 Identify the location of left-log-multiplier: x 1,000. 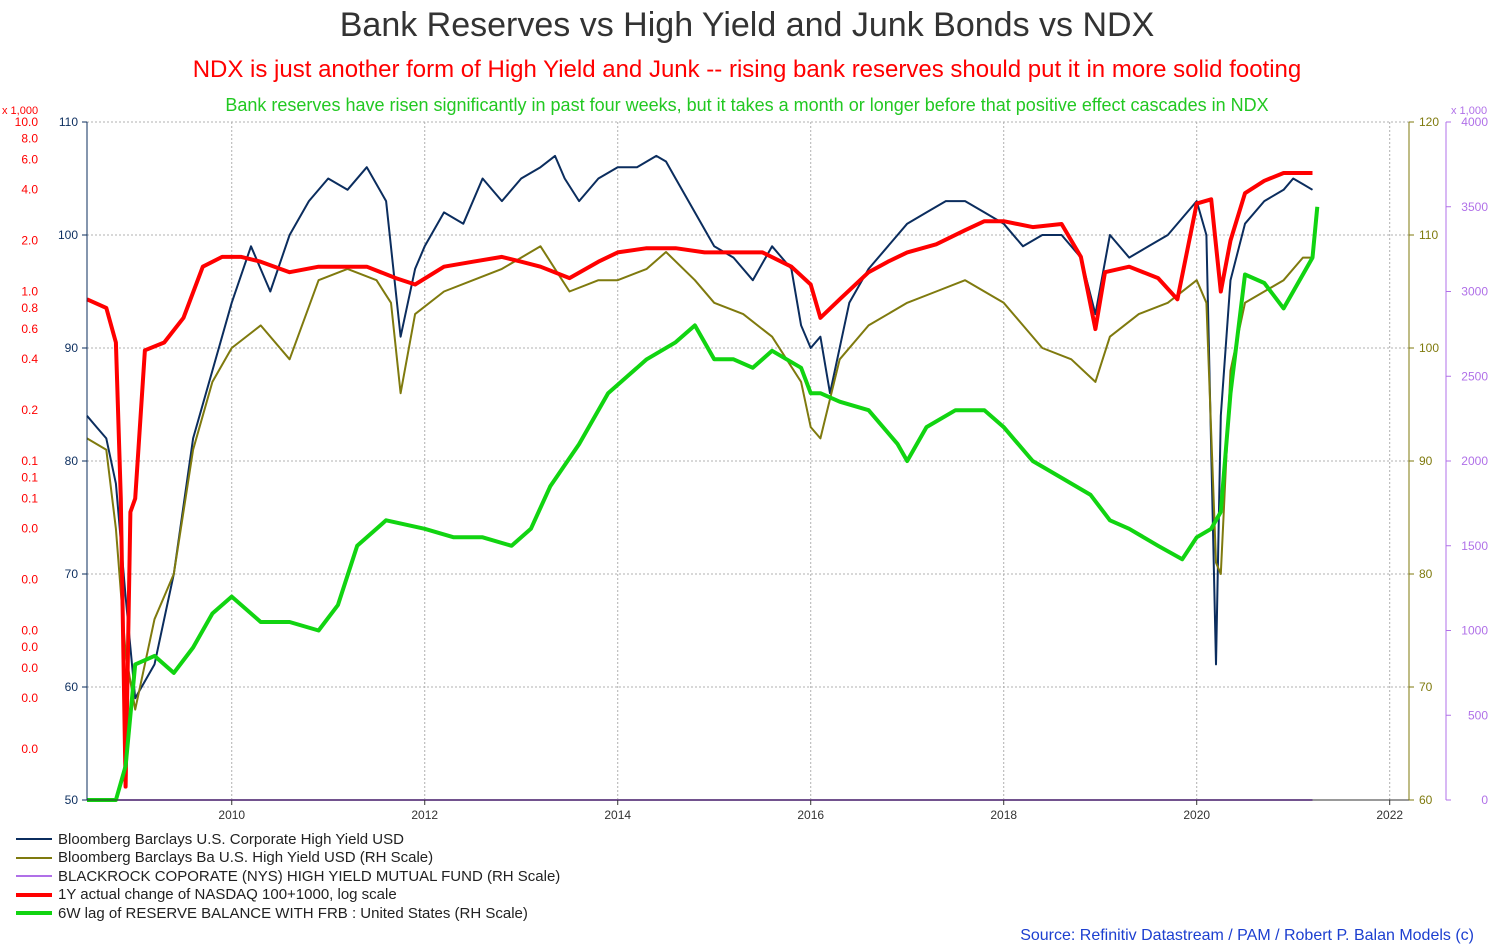
(20, 111).